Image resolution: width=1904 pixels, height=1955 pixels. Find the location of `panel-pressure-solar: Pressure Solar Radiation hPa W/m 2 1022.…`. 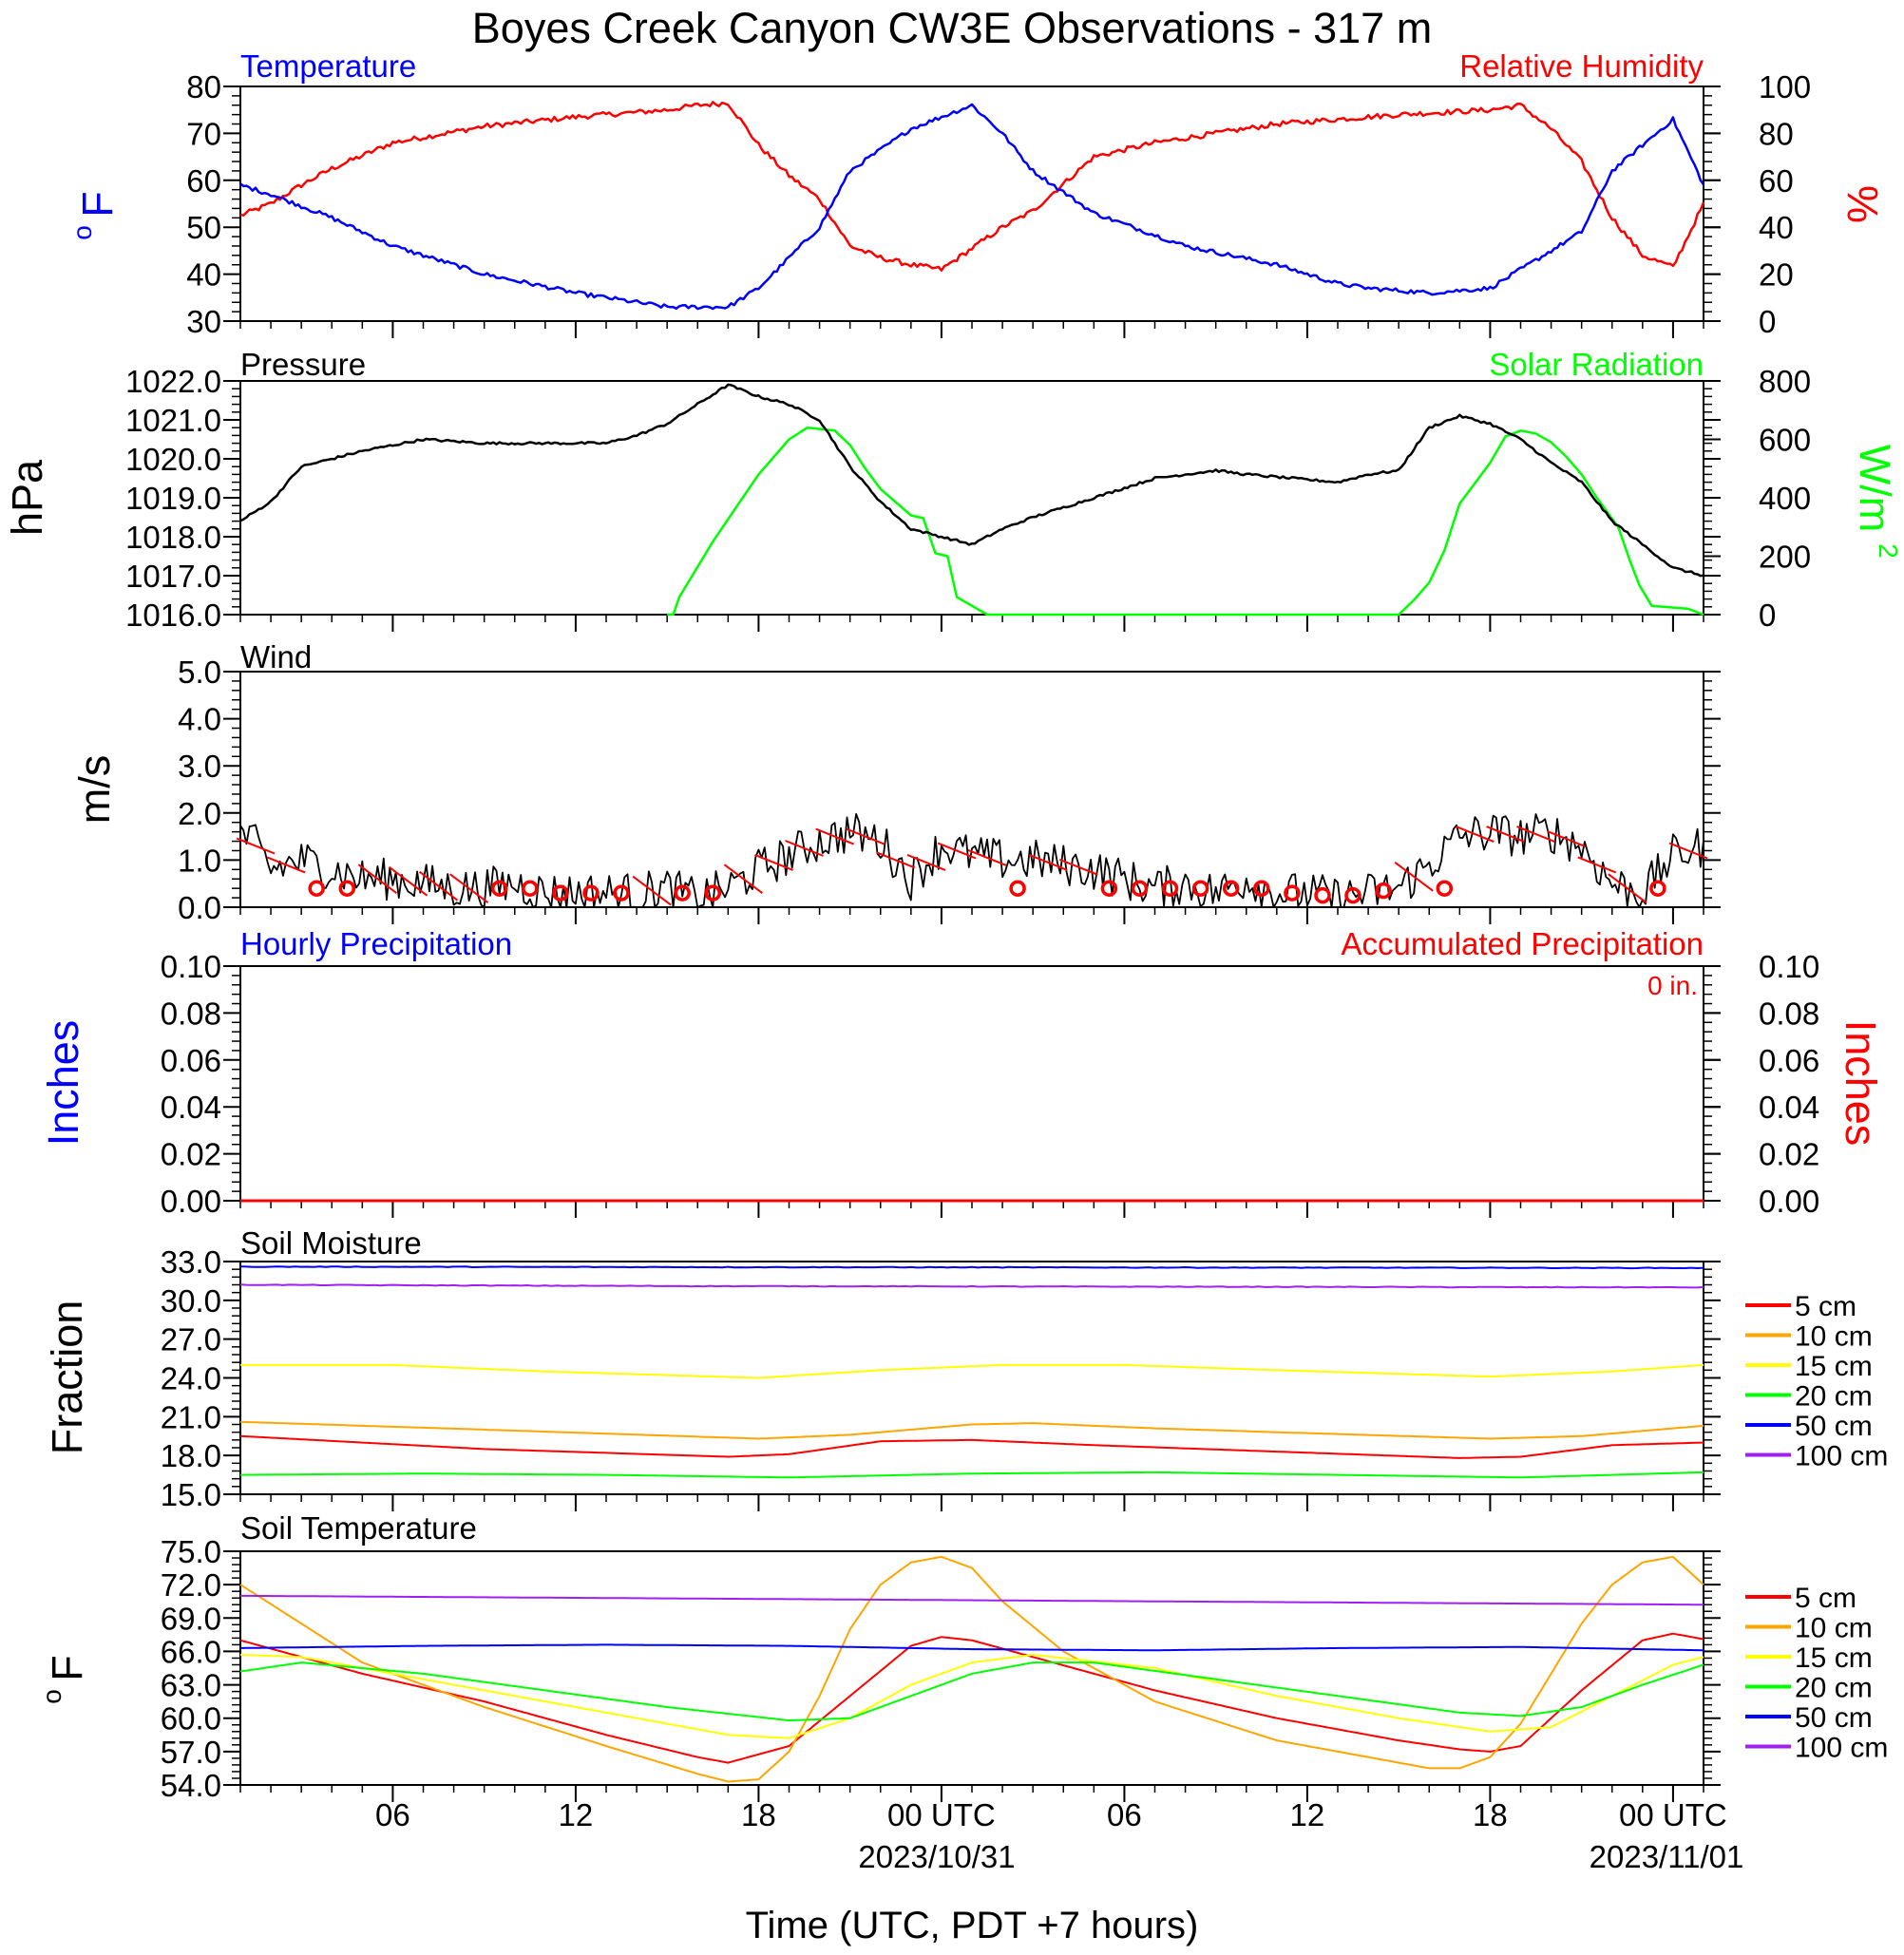

panel-pressure-solar: Pressure Solar Radiation hPa W/m 2 1022.… is located at coordinates (953, 490).